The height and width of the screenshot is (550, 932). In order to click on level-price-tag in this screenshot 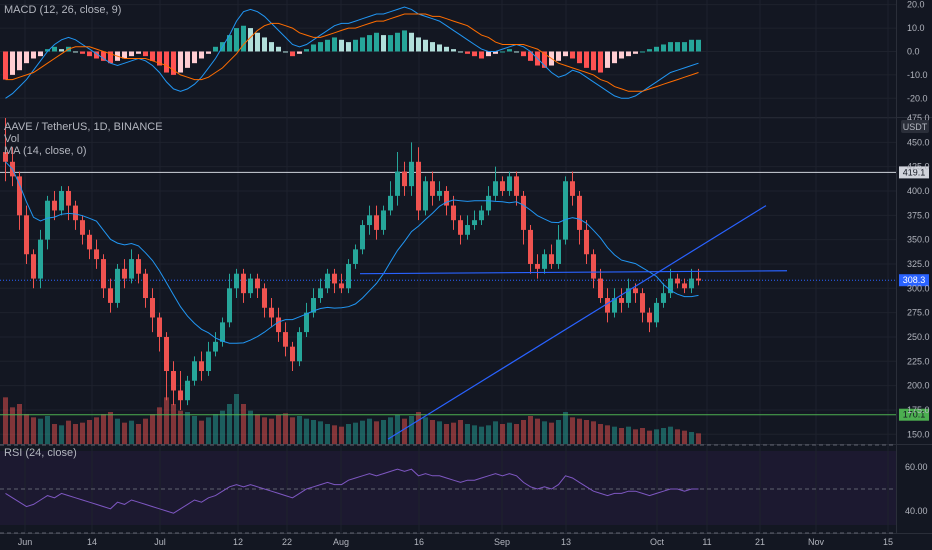, I will do `click(914, 414)`.